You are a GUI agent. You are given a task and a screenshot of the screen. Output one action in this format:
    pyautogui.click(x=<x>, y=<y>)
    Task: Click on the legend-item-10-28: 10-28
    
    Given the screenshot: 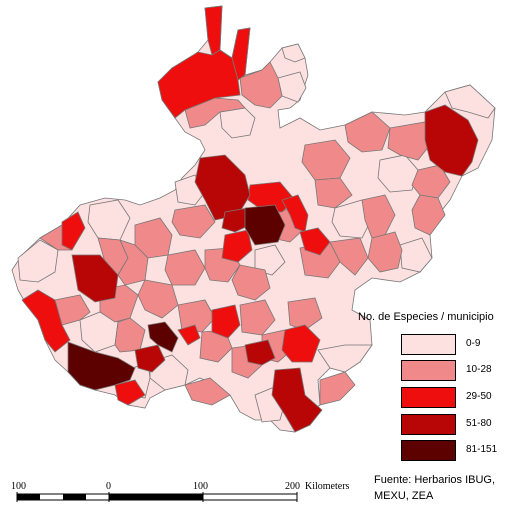 What is the action you would take?
    pyautogui.click(x=451, y=371)
    